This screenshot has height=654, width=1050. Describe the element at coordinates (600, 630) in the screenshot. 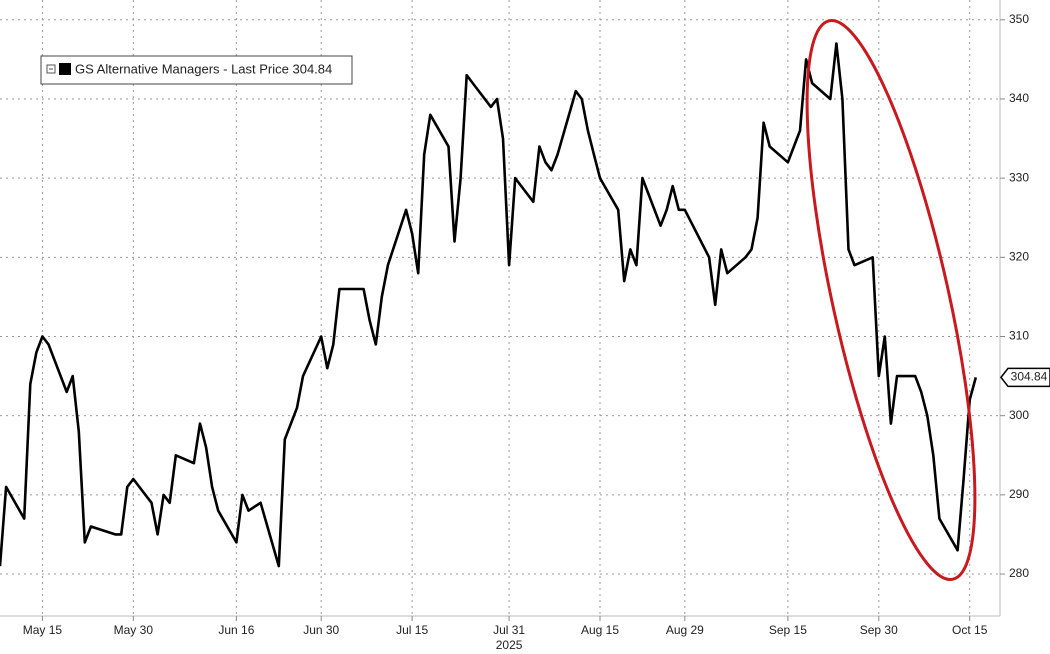

I see `x-tick-label: Aug 15` at that location.